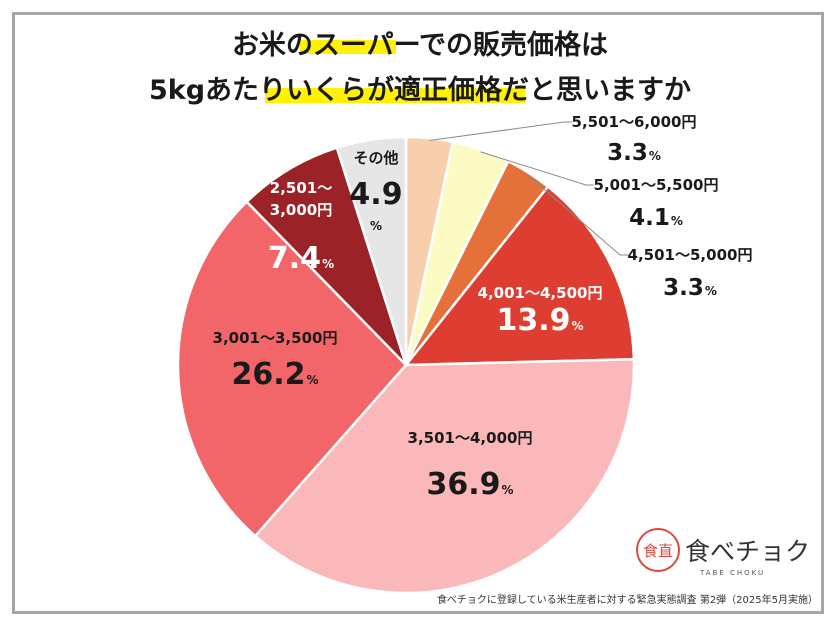 The height and width of the screenshot is (630, 840). I want to click on tabechoku-logo: 食直 食べチョク TABE CHOKU, so click(723, 552).